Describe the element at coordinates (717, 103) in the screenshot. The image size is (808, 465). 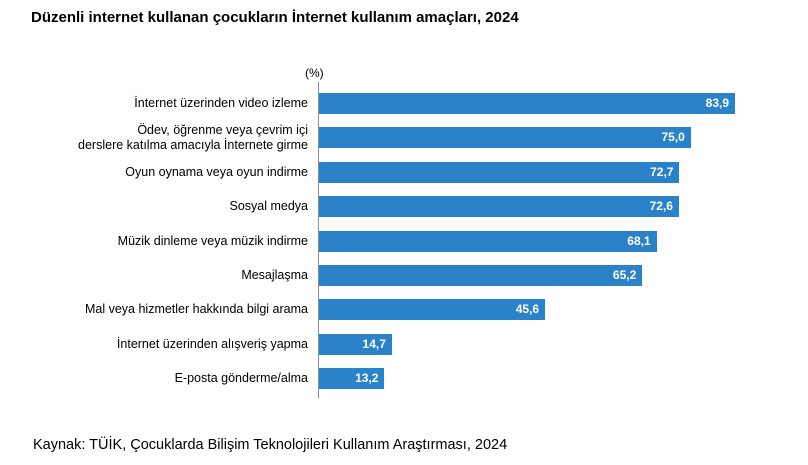
I see `data-label: 83,9` at that location.